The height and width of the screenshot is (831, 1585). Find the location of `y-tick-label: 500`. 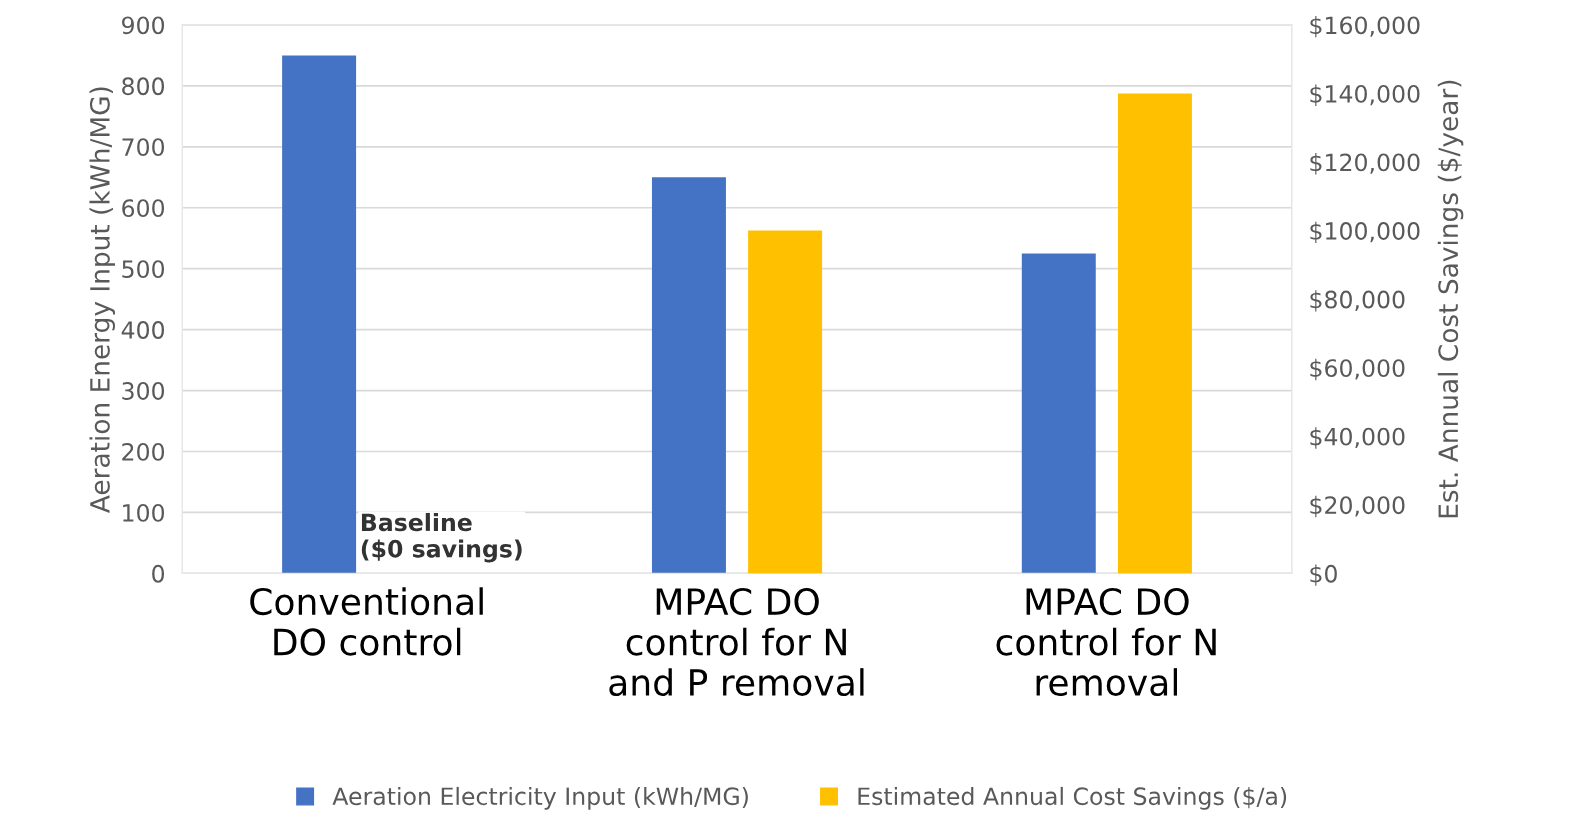

y-tick-label: 500 is located at coordinates (143, 269).